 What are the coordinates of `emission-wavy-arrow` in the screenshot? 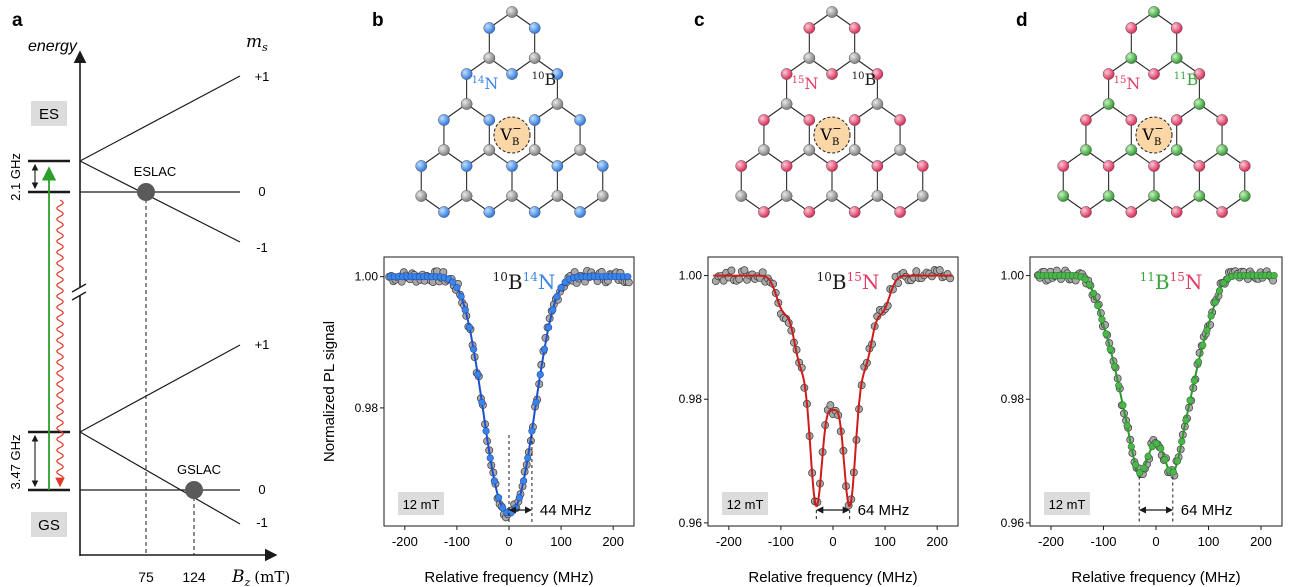 It's located at (60, 339).